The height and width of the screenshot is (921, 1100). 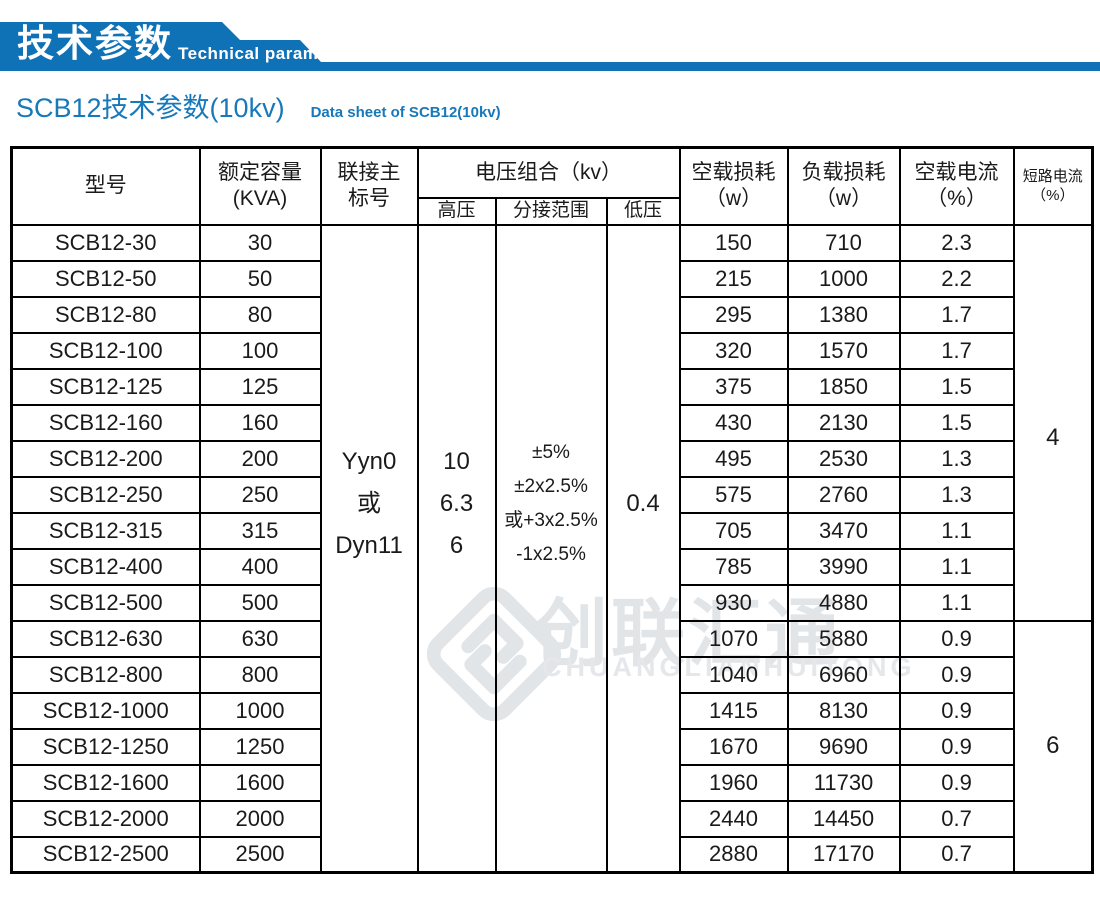 I want to click on capacity-cell: 400, so click(x=260, y=566).